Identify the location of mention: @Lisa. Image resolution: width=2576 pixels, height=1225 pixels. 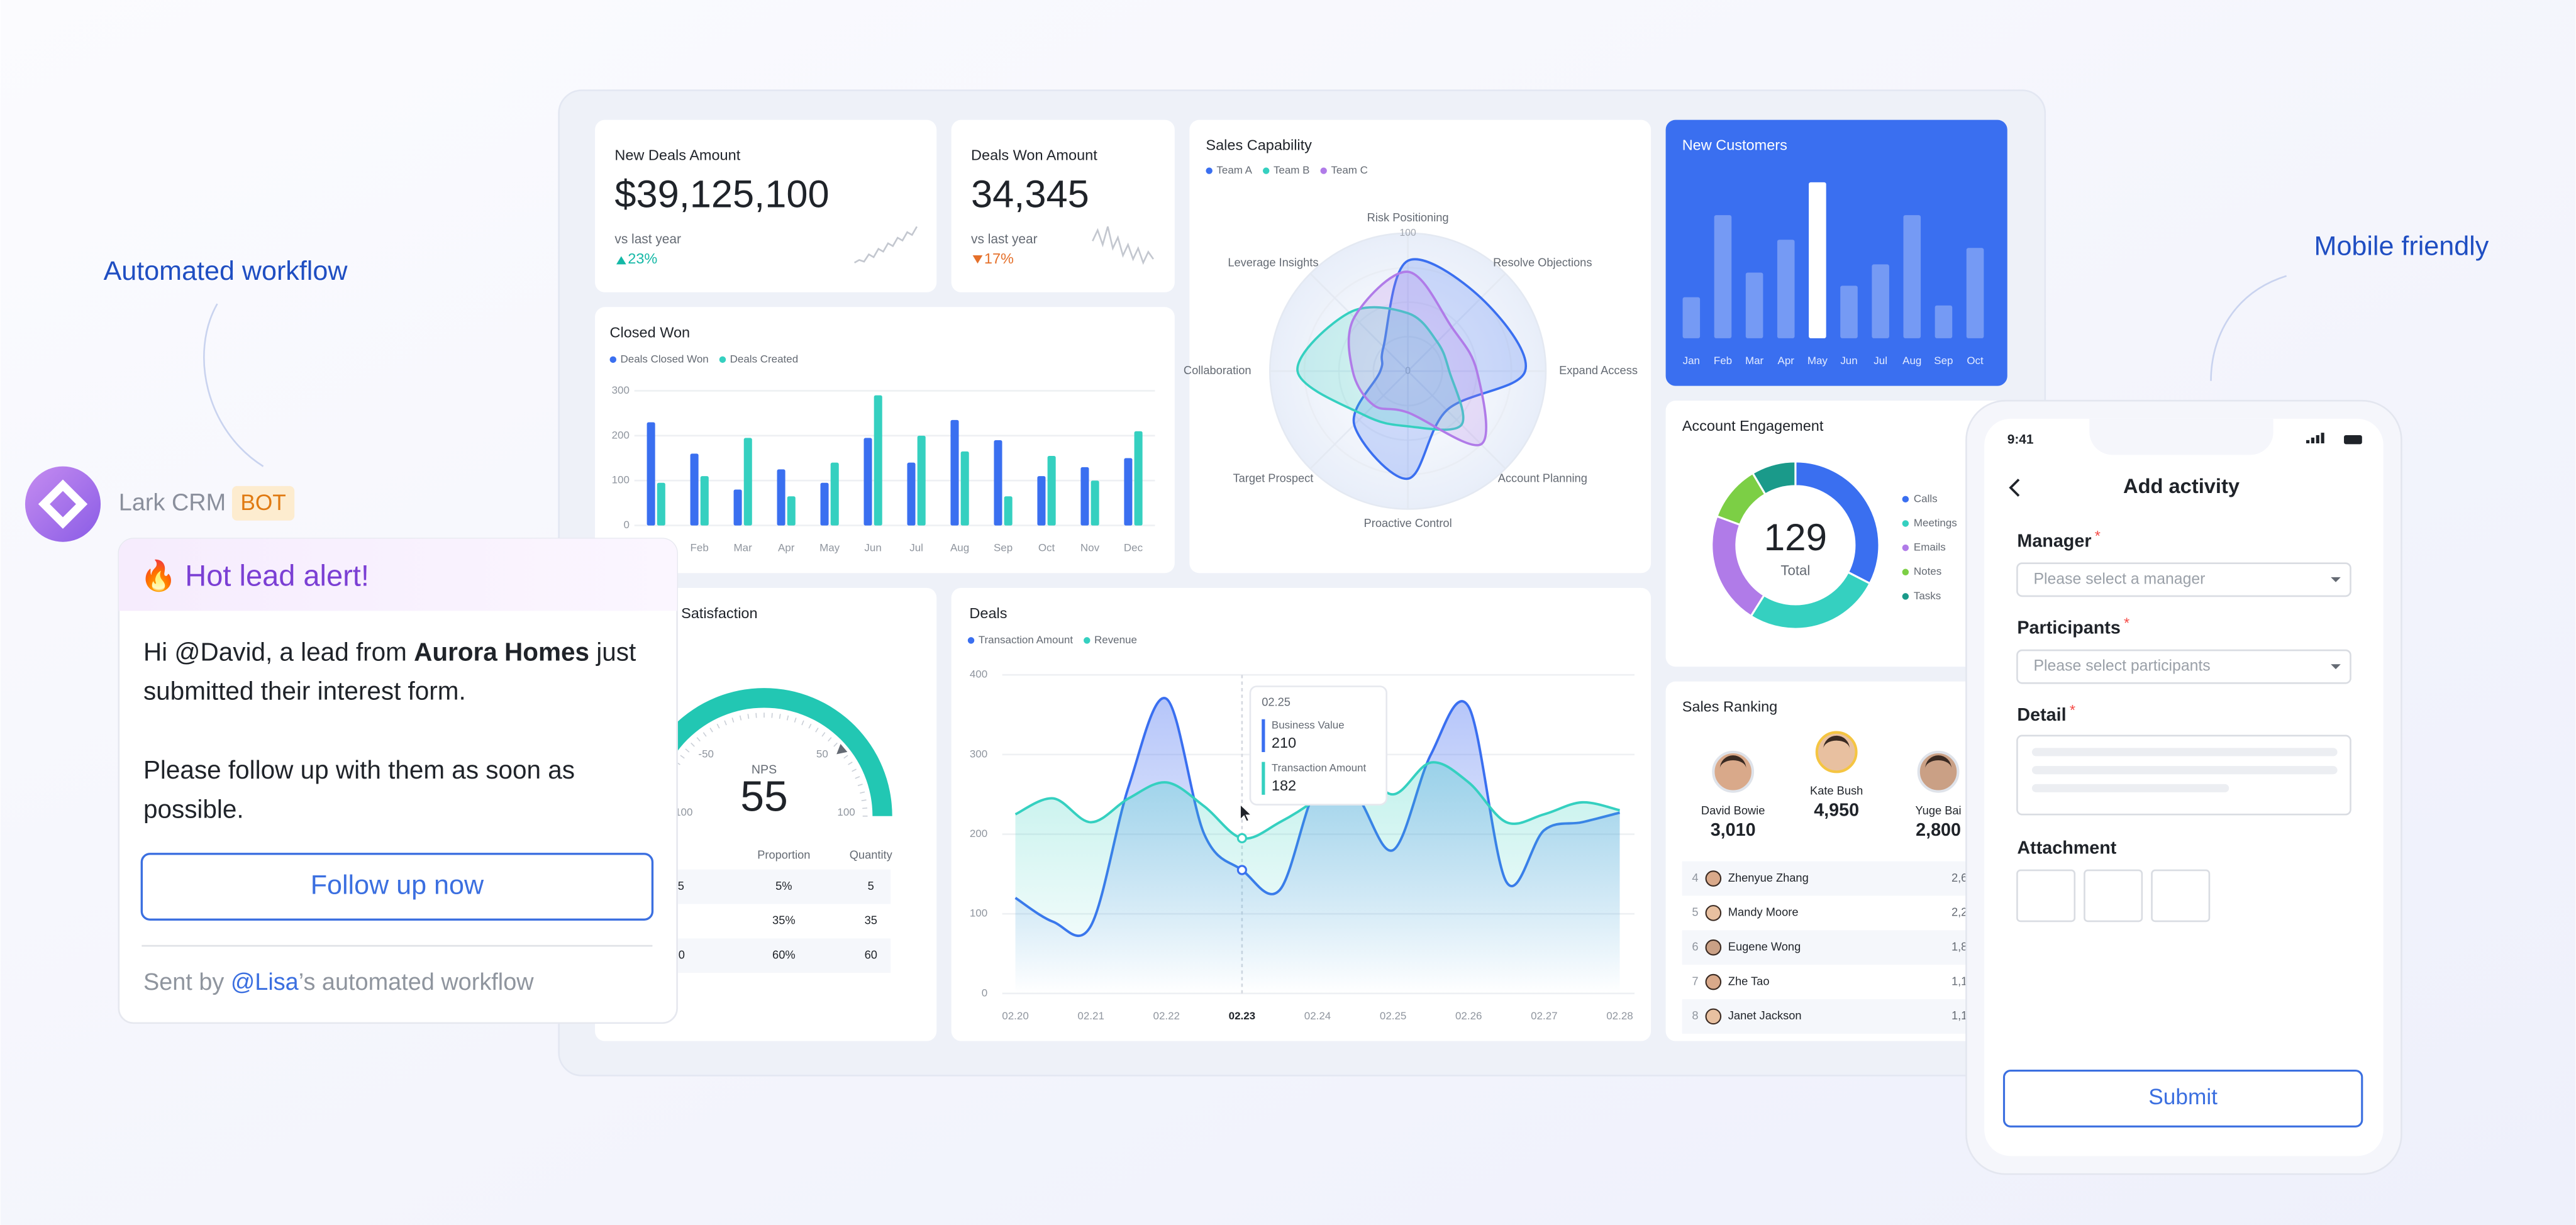
(265, 982).